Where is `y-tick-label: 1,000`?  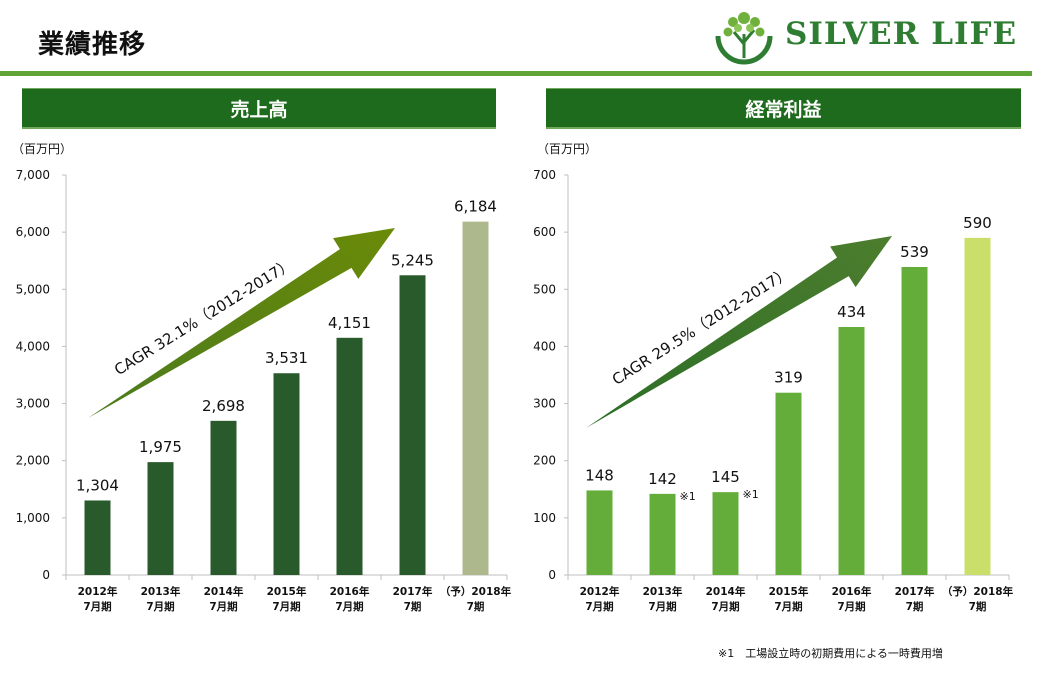
y-tick-label: 1,000 is located at coordinates (33, 518).